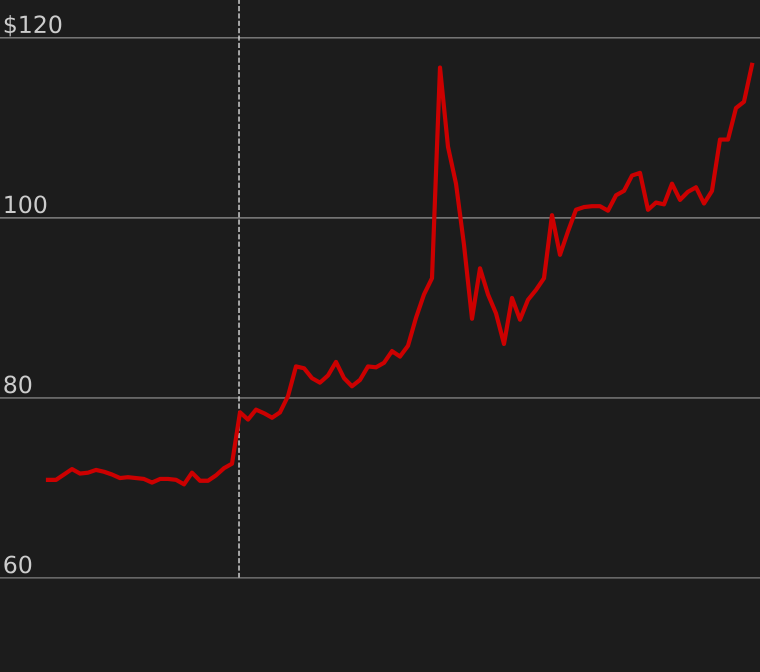 Image resolution: width=760 pixels, height=672 pixels. Describe the element at coordinates (18, 565) in the screenshot. I see `y-tick-label: 60` at that location.